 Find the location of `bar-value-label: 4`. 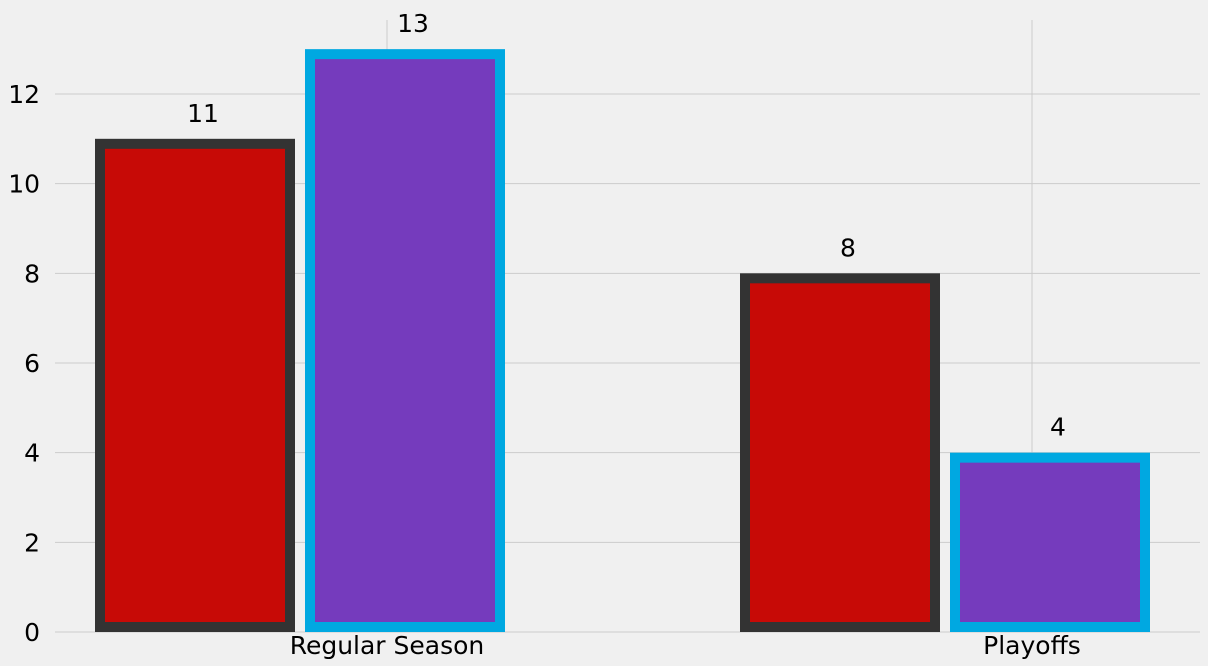

bar-value-label: 4 is located at coordinates (1058, 427).